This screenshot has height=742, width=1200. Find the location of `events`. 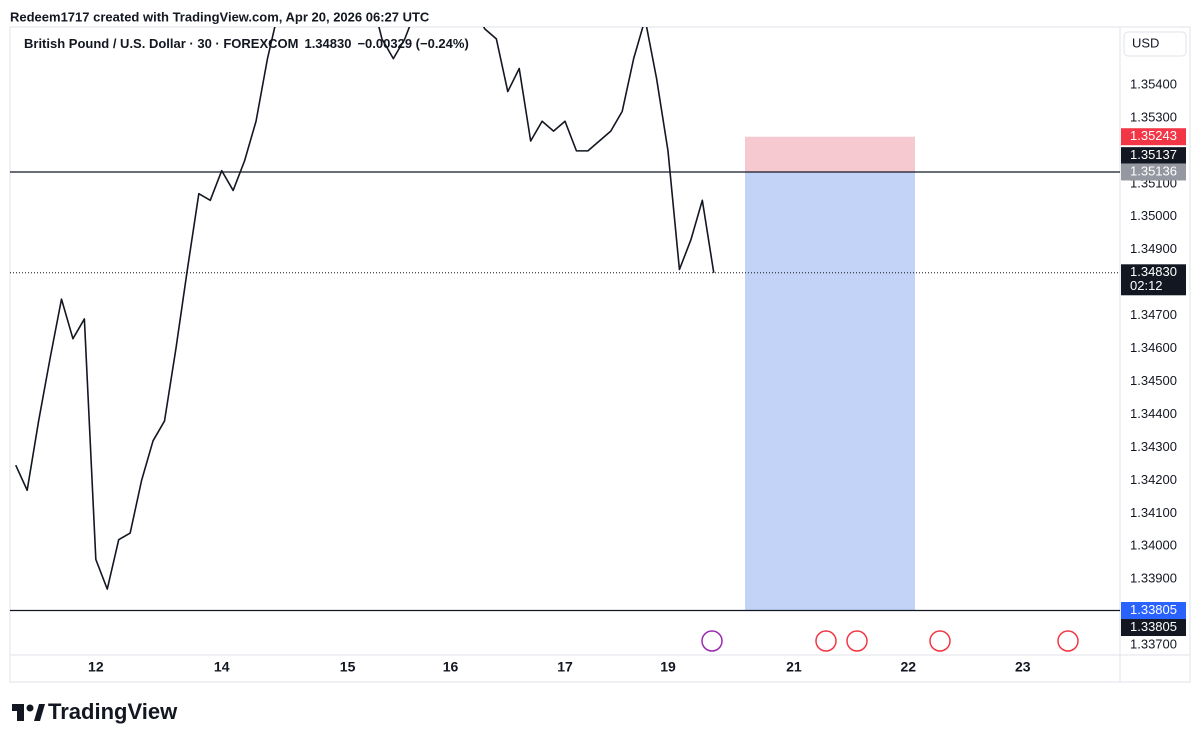

events is located at coordinates (890, 641).